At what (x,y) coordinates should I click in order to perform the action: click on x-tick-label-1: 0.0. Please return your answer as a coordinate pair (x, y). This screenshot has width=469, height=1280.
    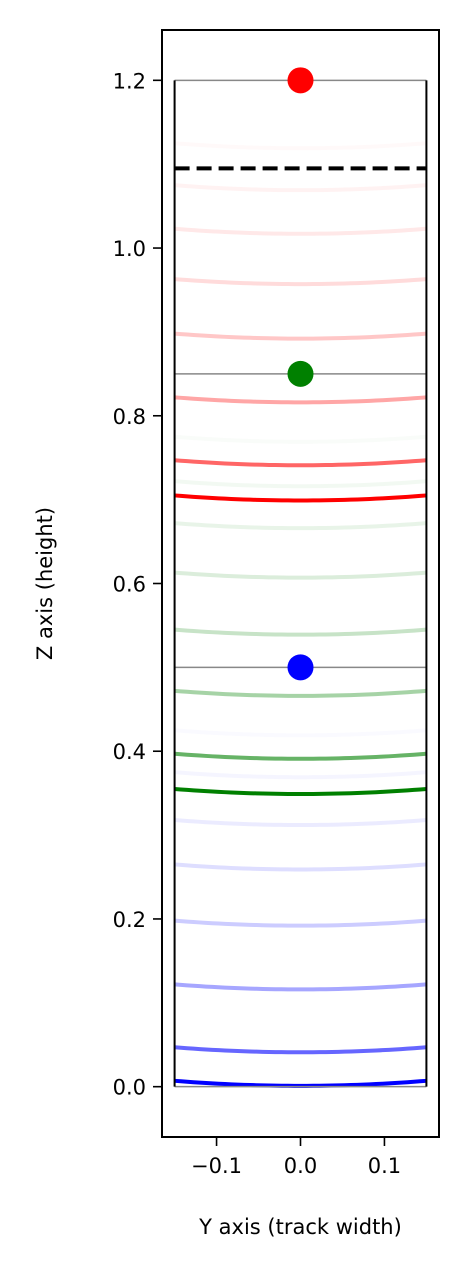
    Looking at the image, I should click on (300, 1166).